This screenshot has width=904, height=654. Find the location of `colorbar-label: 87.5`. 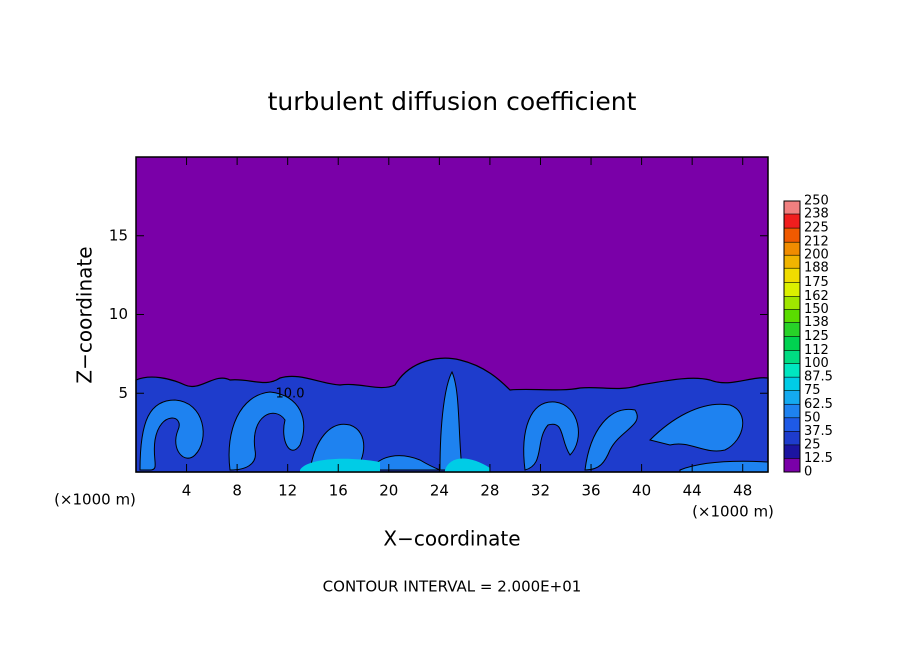

colorbar-label: 87.5 is located at coordinates (818, 377).